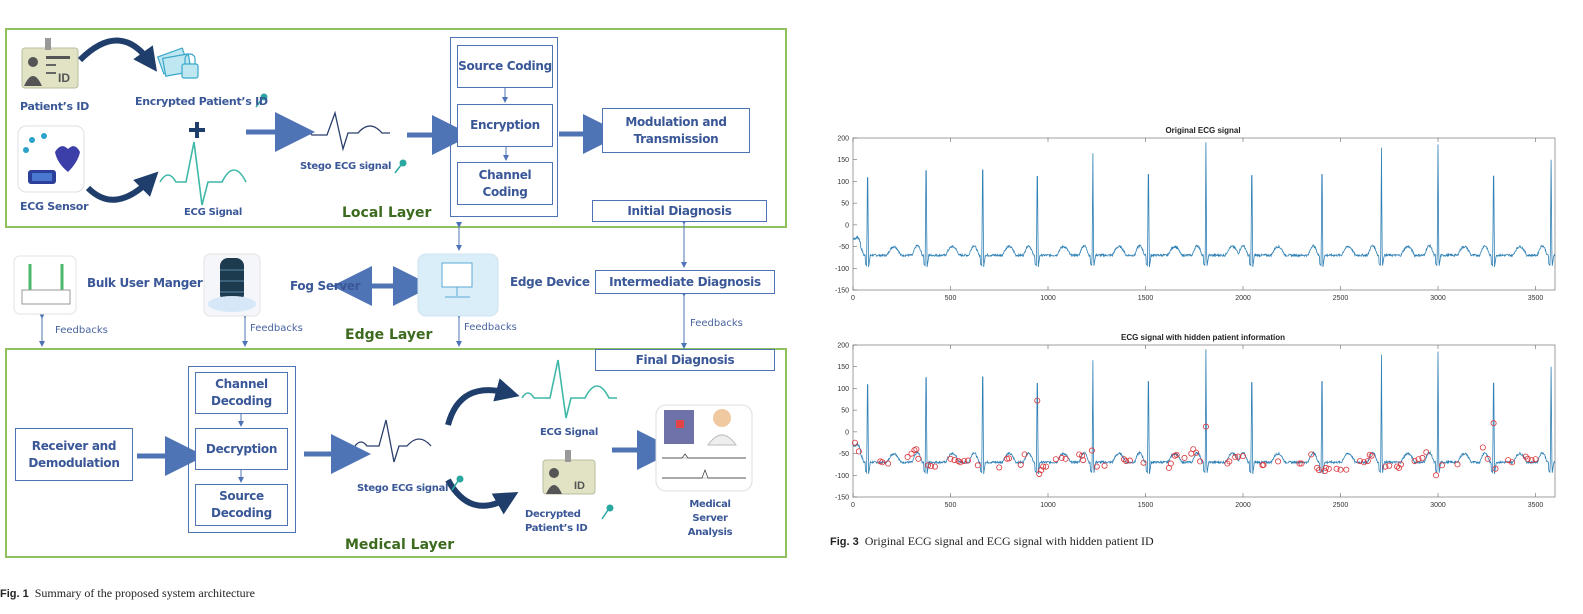  Describe the element at coordinates (363, 284) in the screenshot. I see `feedback-arrows` at that location.